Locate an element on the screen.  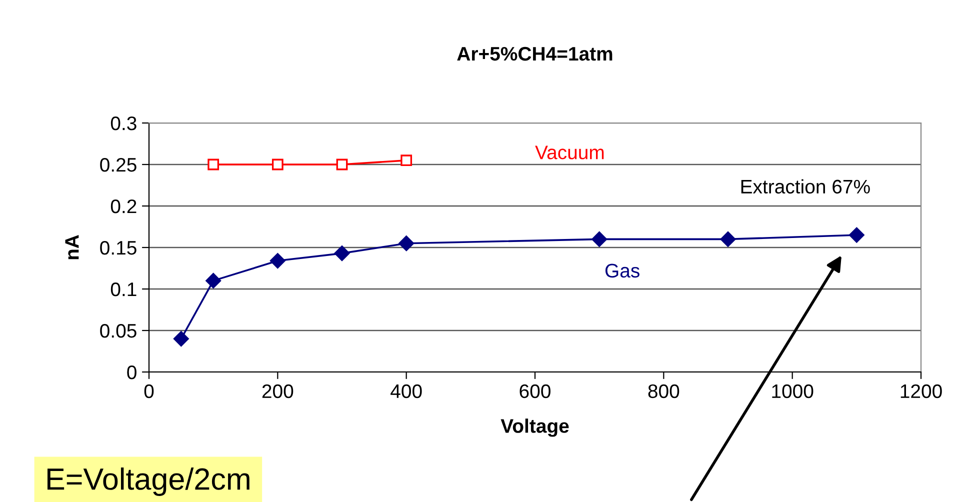
x-tick-label: 1000 is located at coordinates (793, 391).